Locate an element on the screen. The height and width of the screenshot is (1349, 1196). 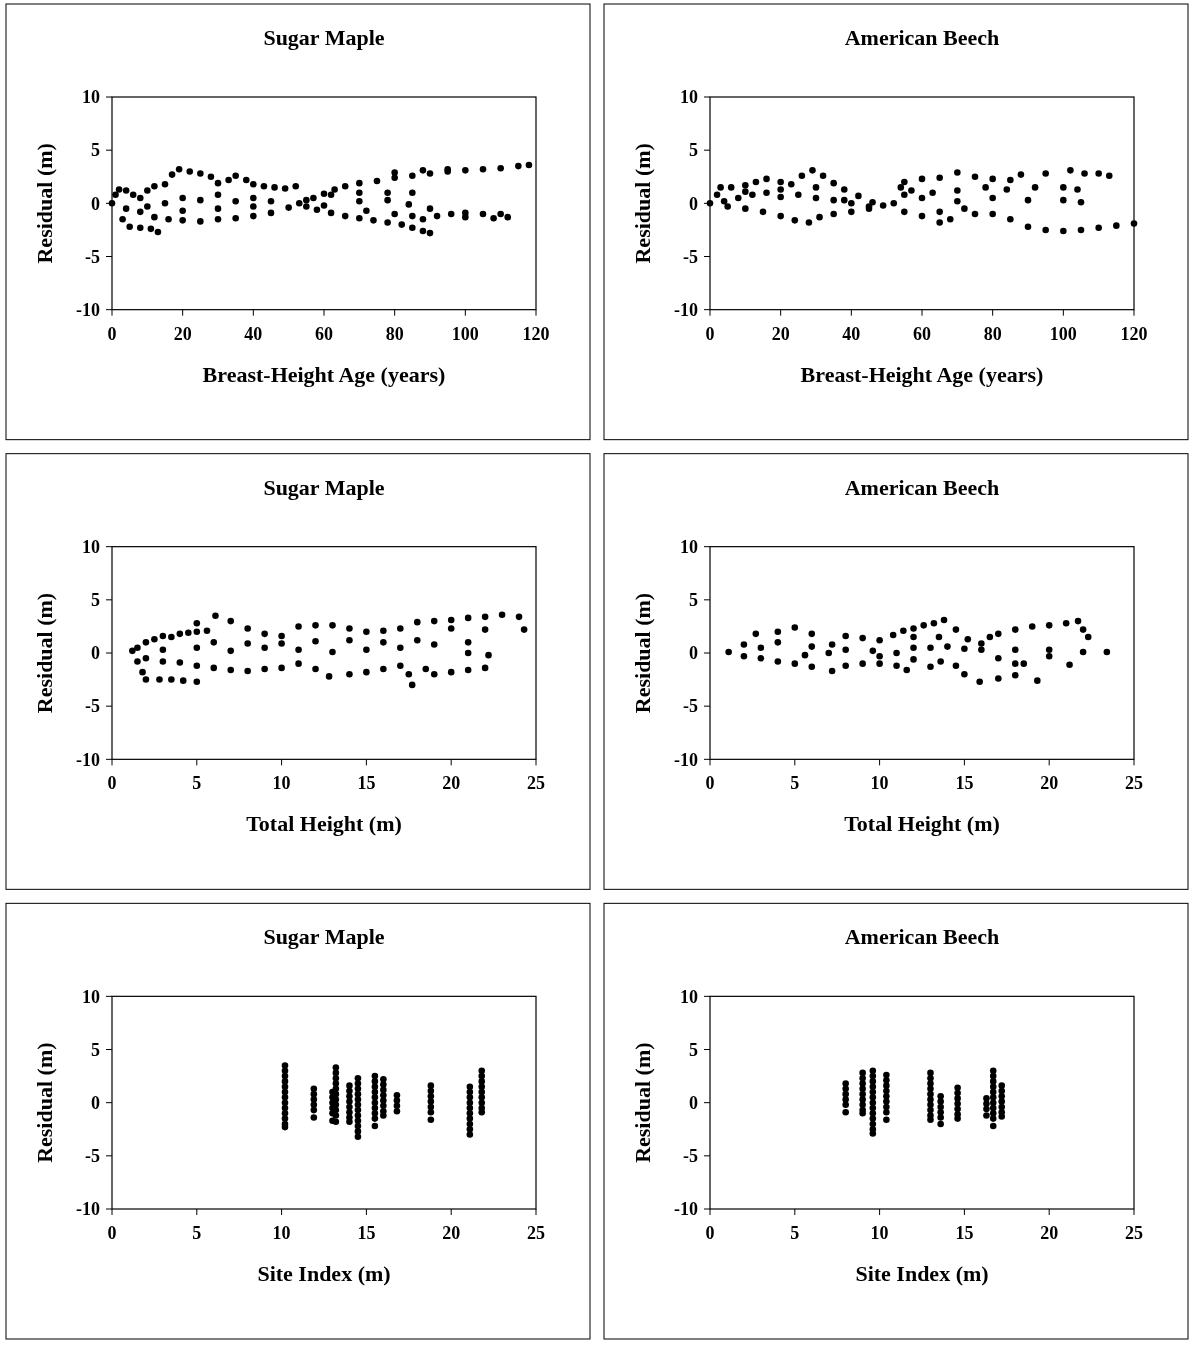
x-axis-title: Site Index (m) is located at coordinates (922, 1273).